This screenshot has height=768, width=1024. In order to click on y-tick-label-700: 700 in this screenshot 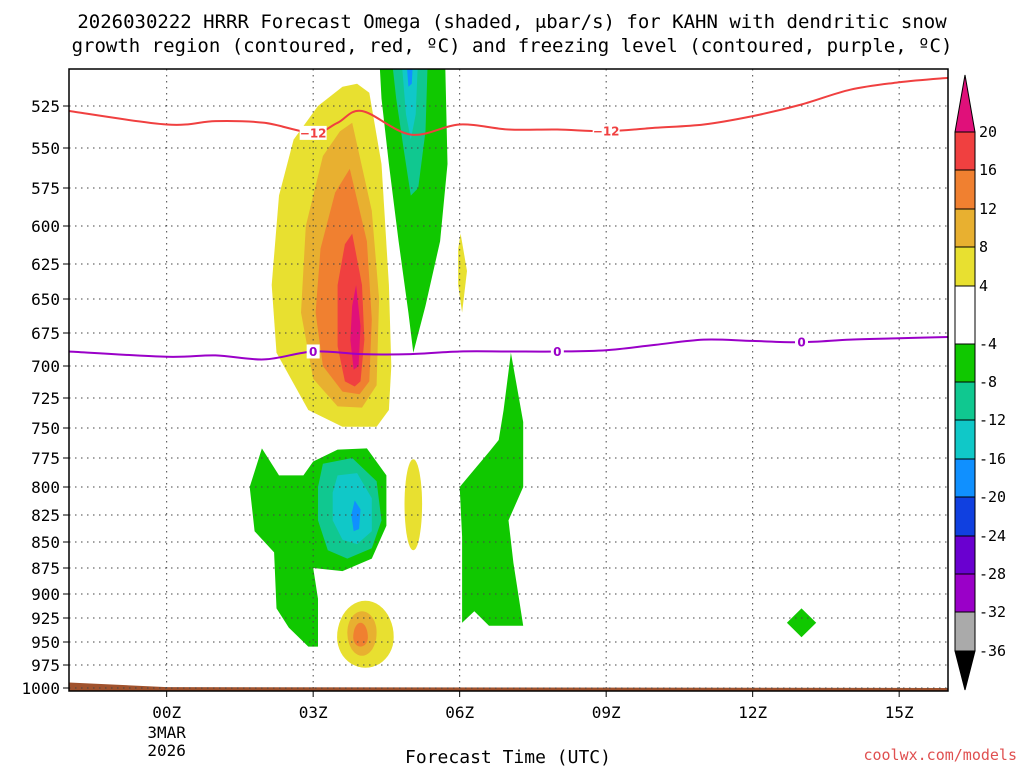, I will do `click(45, 366)`.